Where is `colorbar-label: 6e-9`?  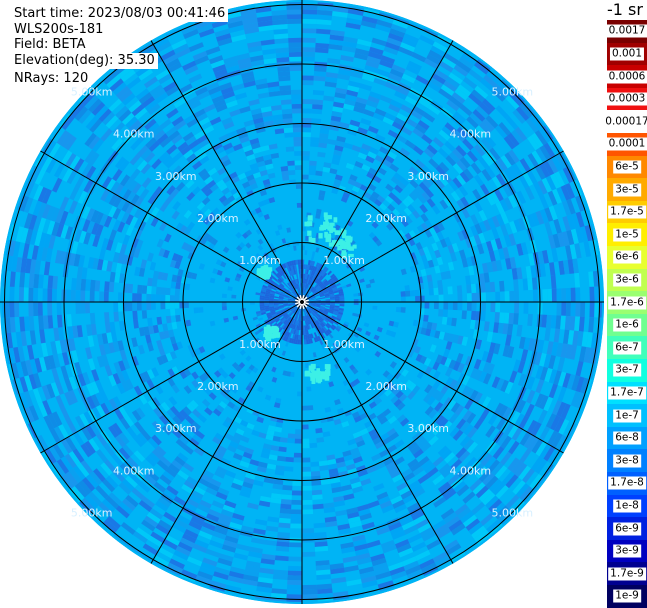 colorbar-label: 6e-9 is located at coordinates (627, 528).